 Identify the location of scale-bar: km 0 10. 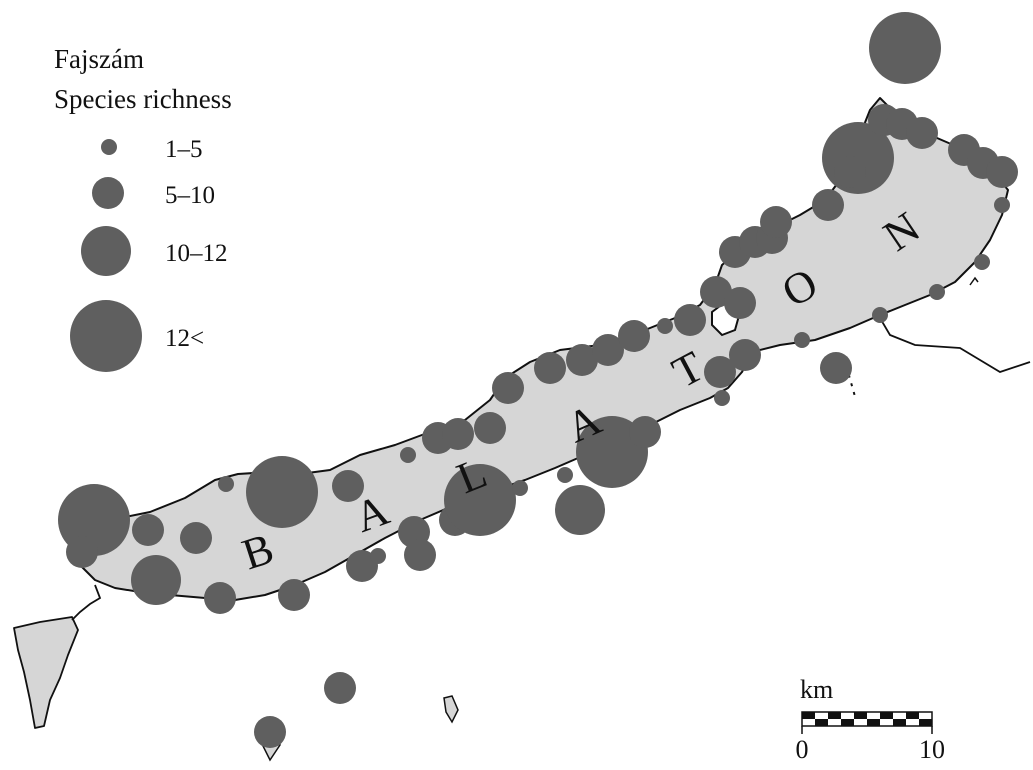
(871, 719).